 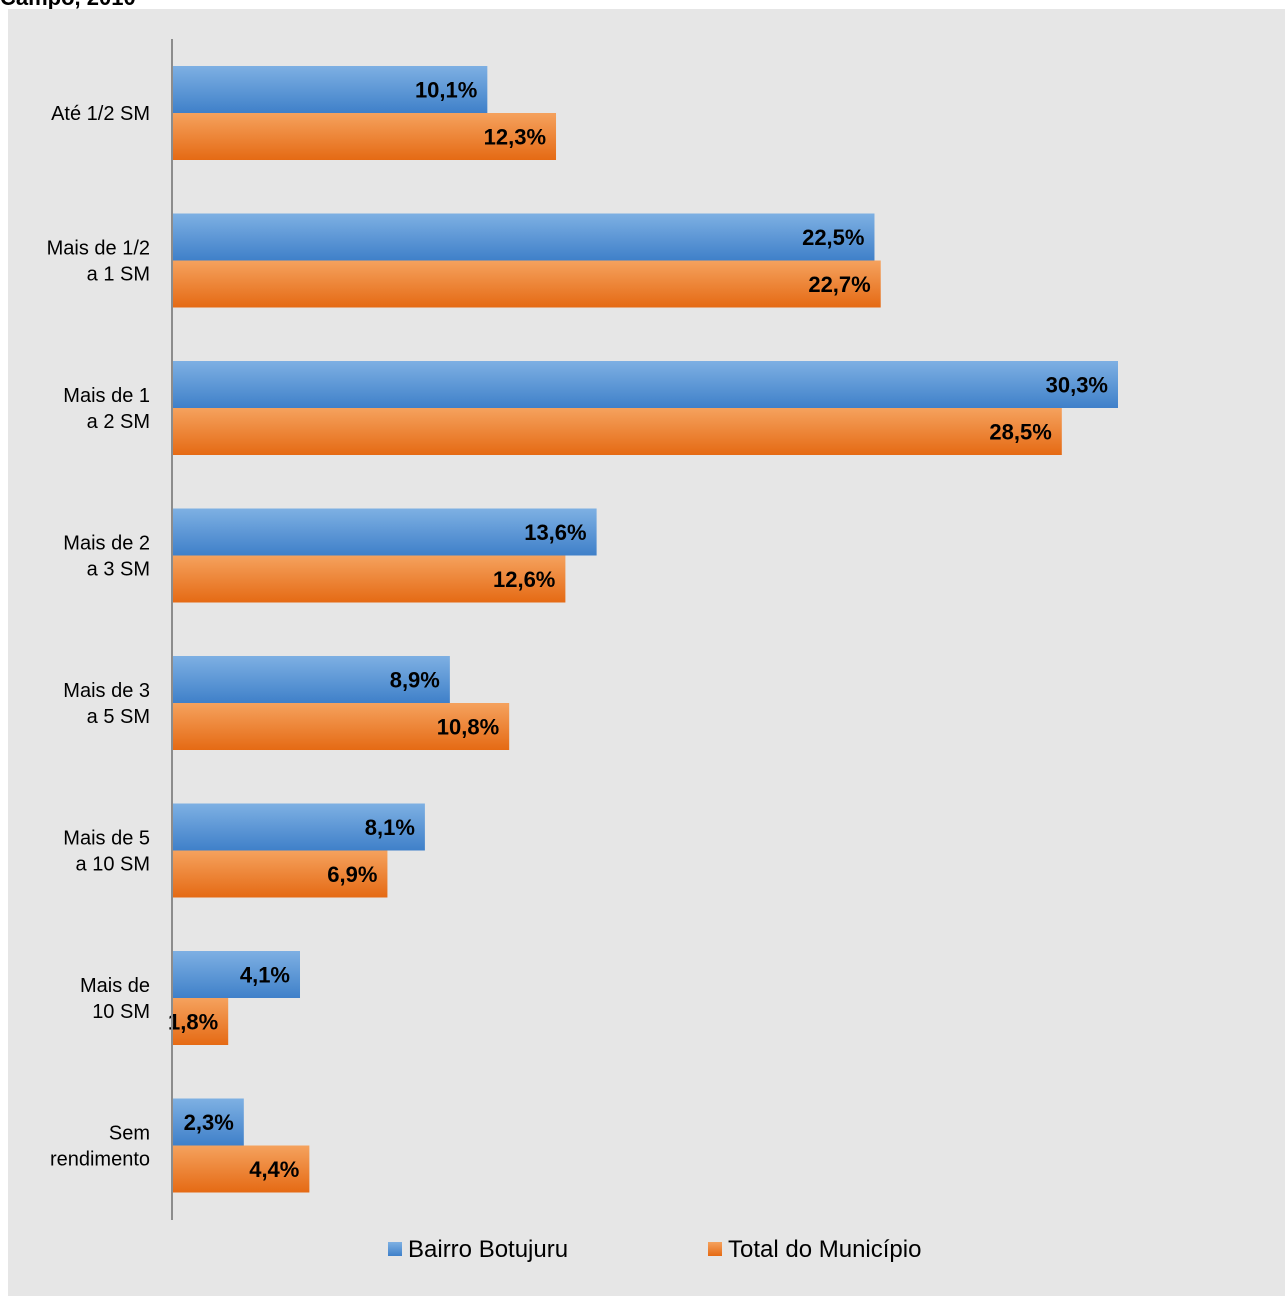 What do you see at coordinates (468, 727) in the screenshot?
I see `value-label-total-municipio-4: 10,8%` at bounding box center [468, 727].